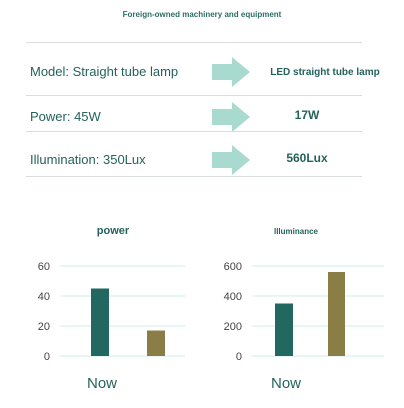 This screenshot has width=404, height=408. I want to click on y-tick-label: 60, so click(44, 267).